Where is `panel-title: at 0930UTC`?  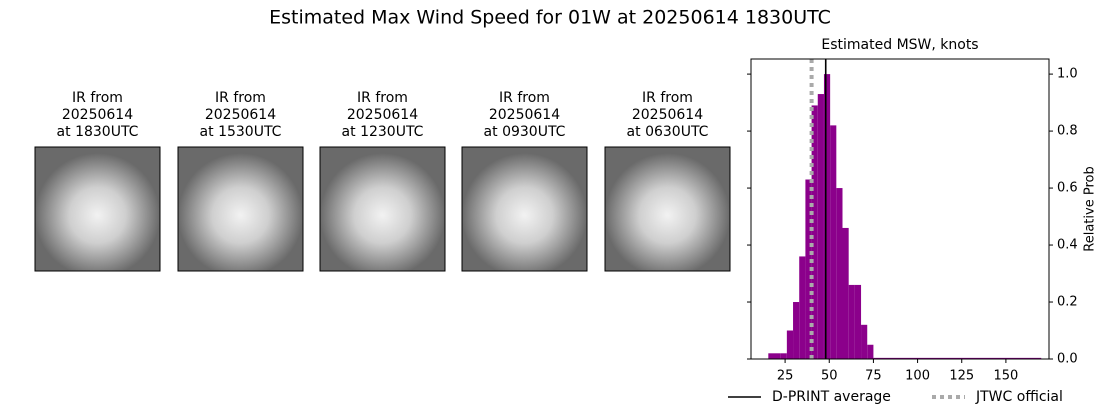
panel-title: at 0930UTC is located at coordinates (525, 132).